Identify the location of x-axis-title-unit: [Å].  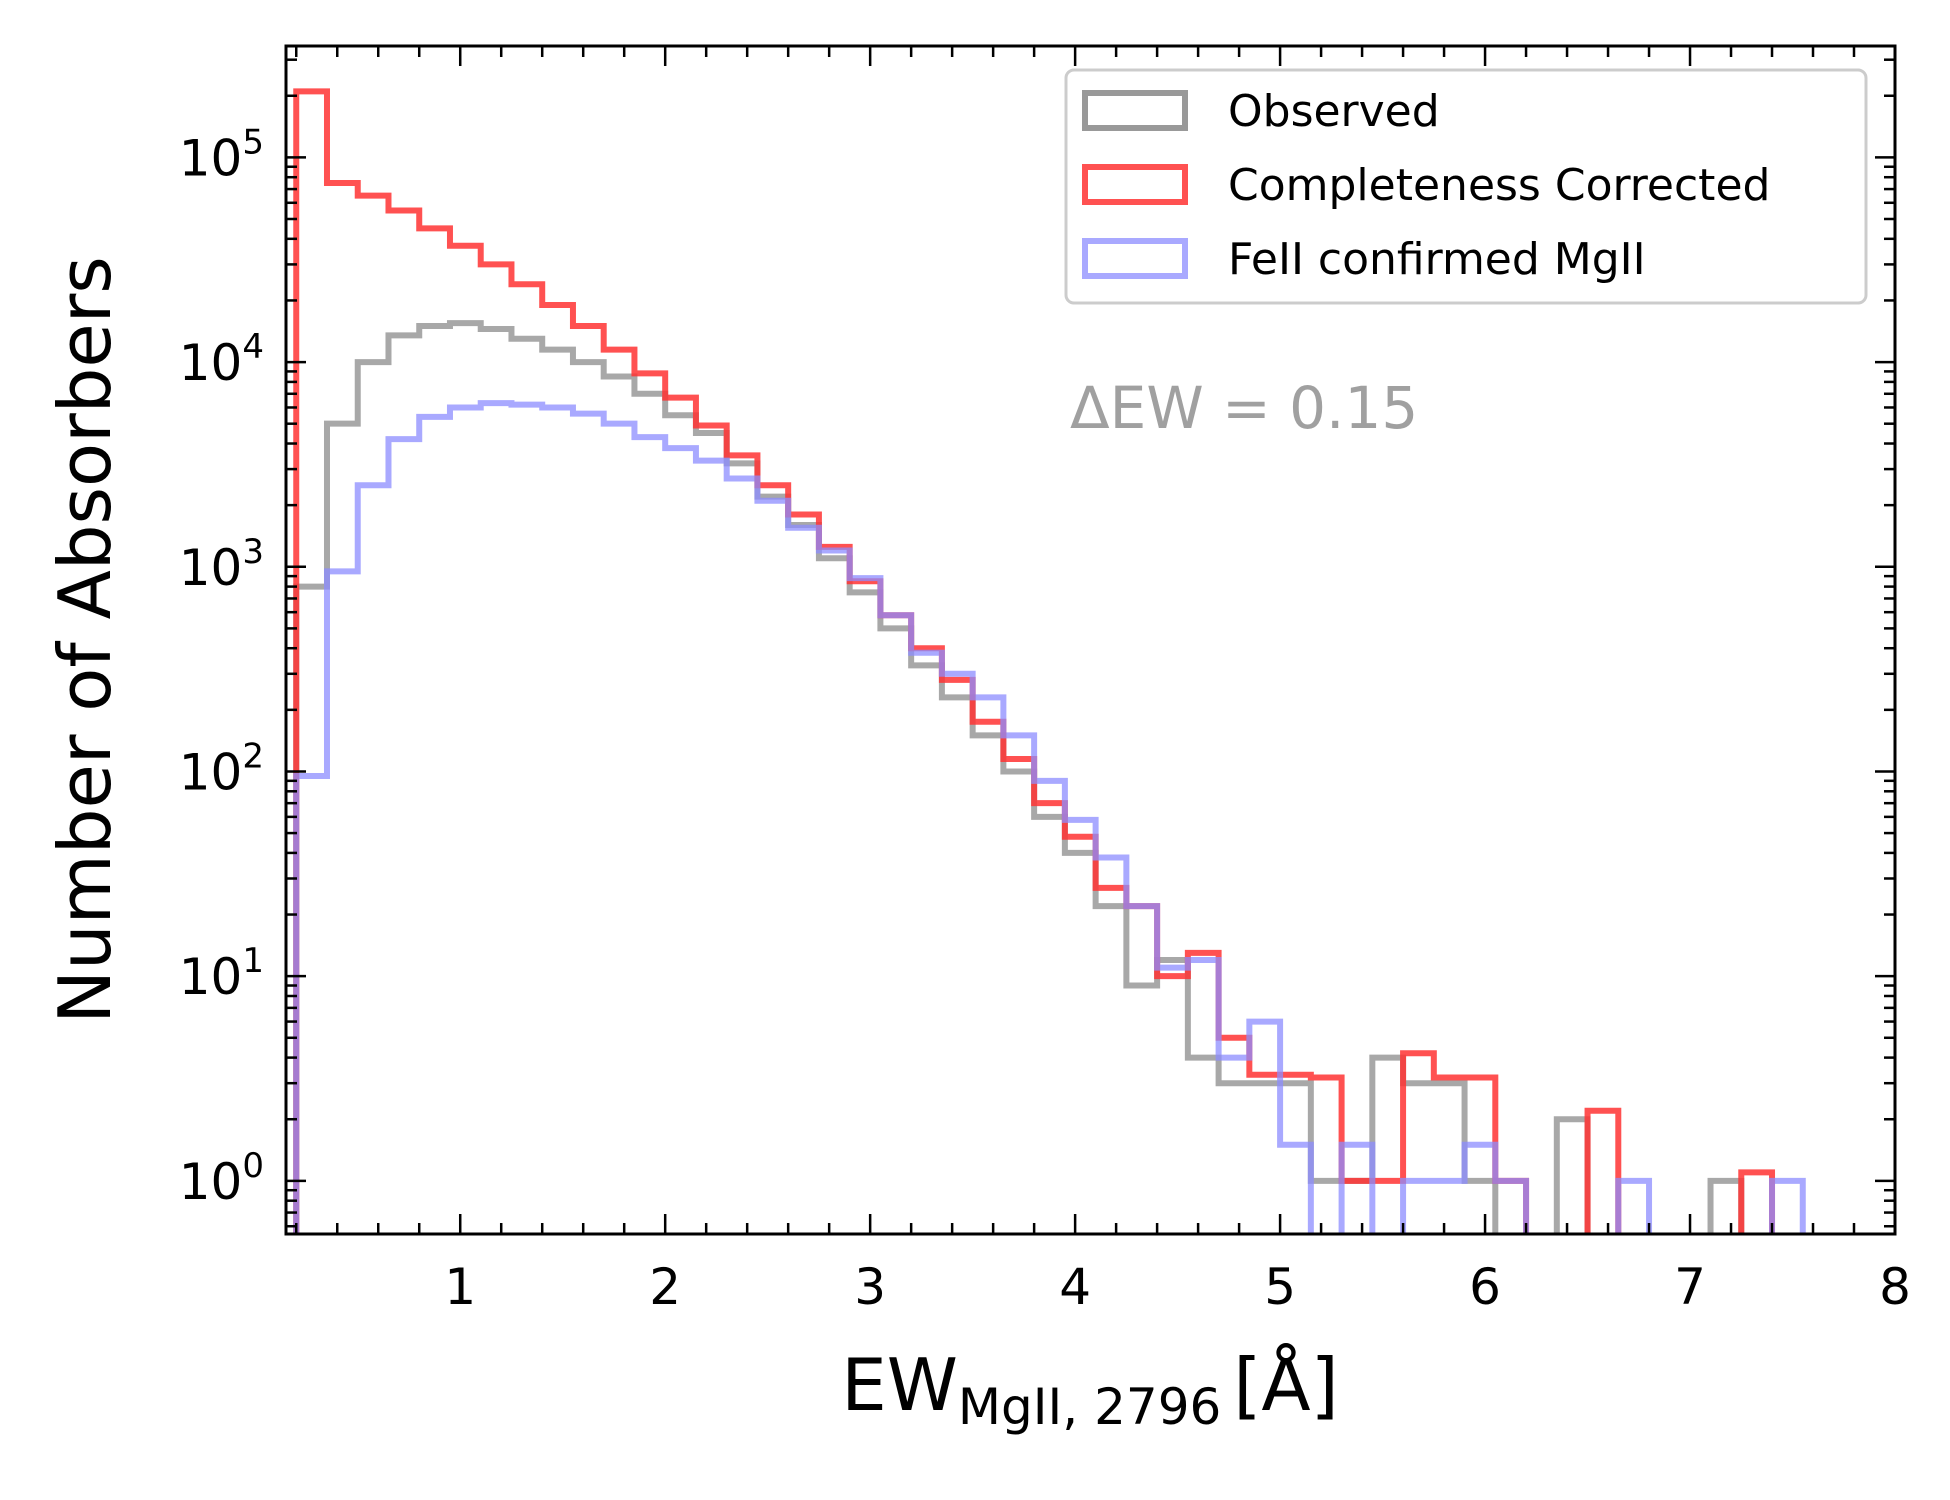
(1285, 1385).